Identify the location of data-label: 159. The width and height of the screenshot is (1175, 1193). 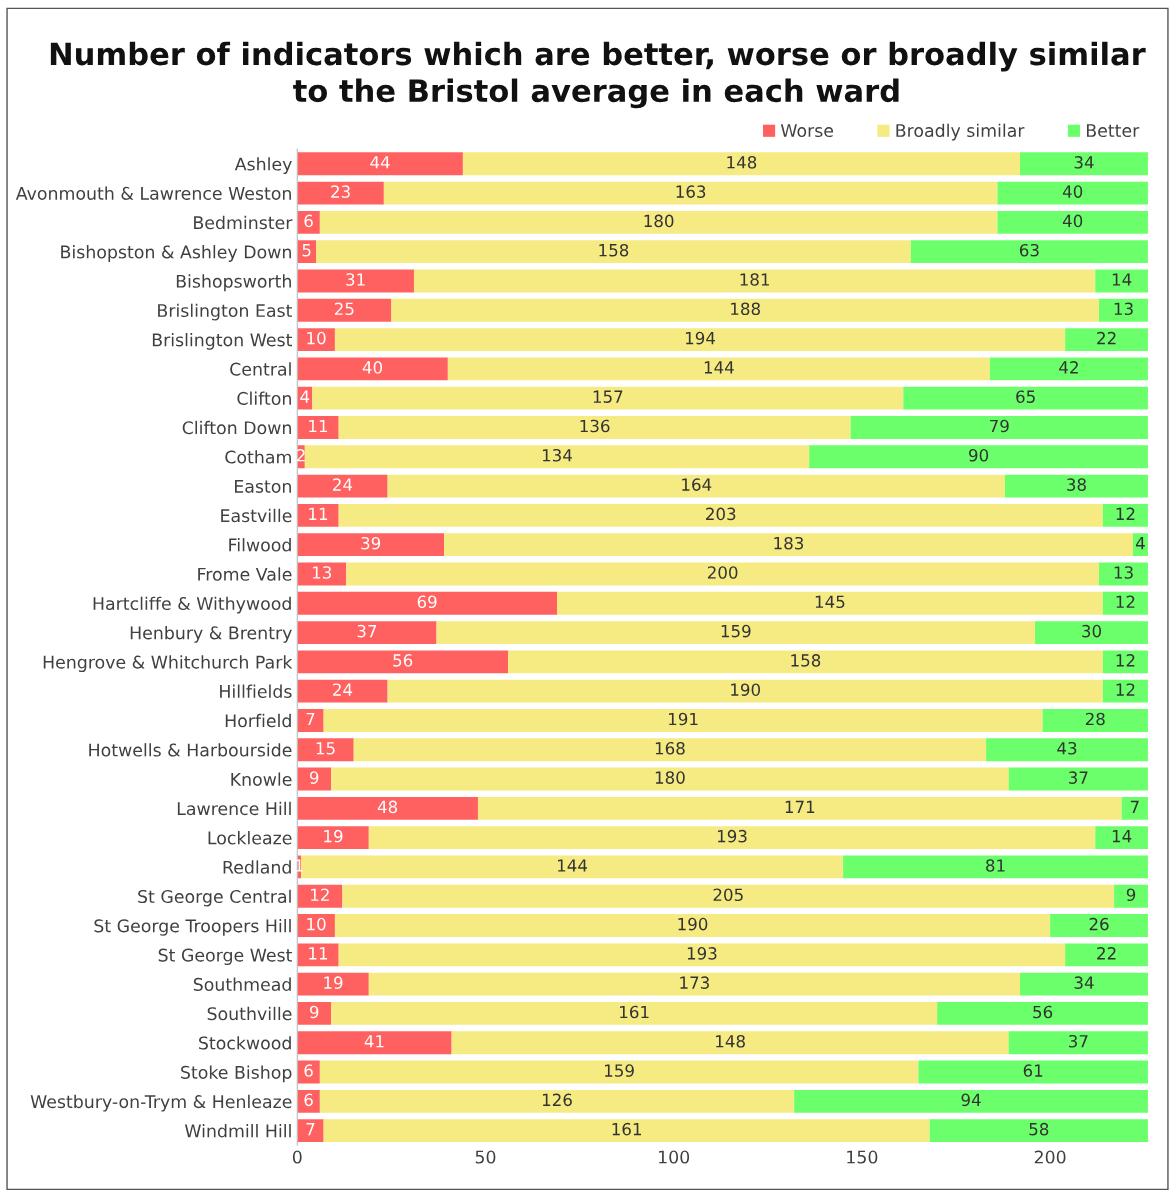
(736, 631).